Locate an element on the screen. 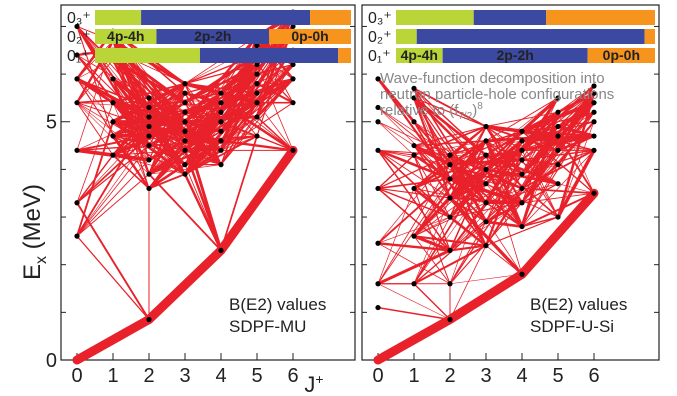 Image resolution: width=677 pixels, height=396 pixels. configuration-label: 2p-2h is located at coordinates (514, 55).